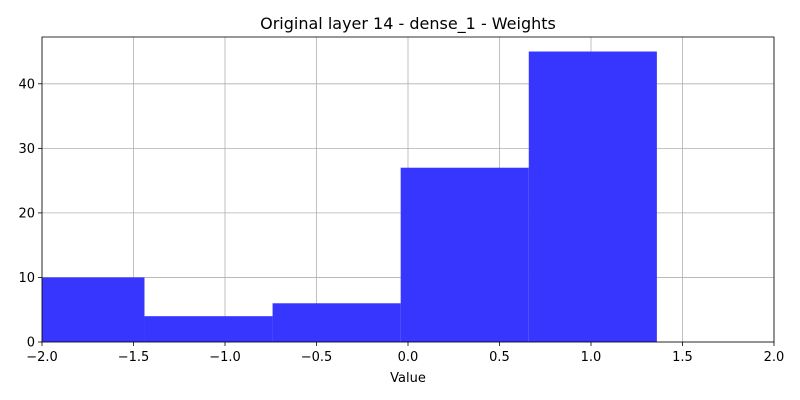 The width and height of the screenshot is (800, 400). Describe the element at coordinates (26, 149) in the screenshot. I see `y-tick-label: 30` at that location.